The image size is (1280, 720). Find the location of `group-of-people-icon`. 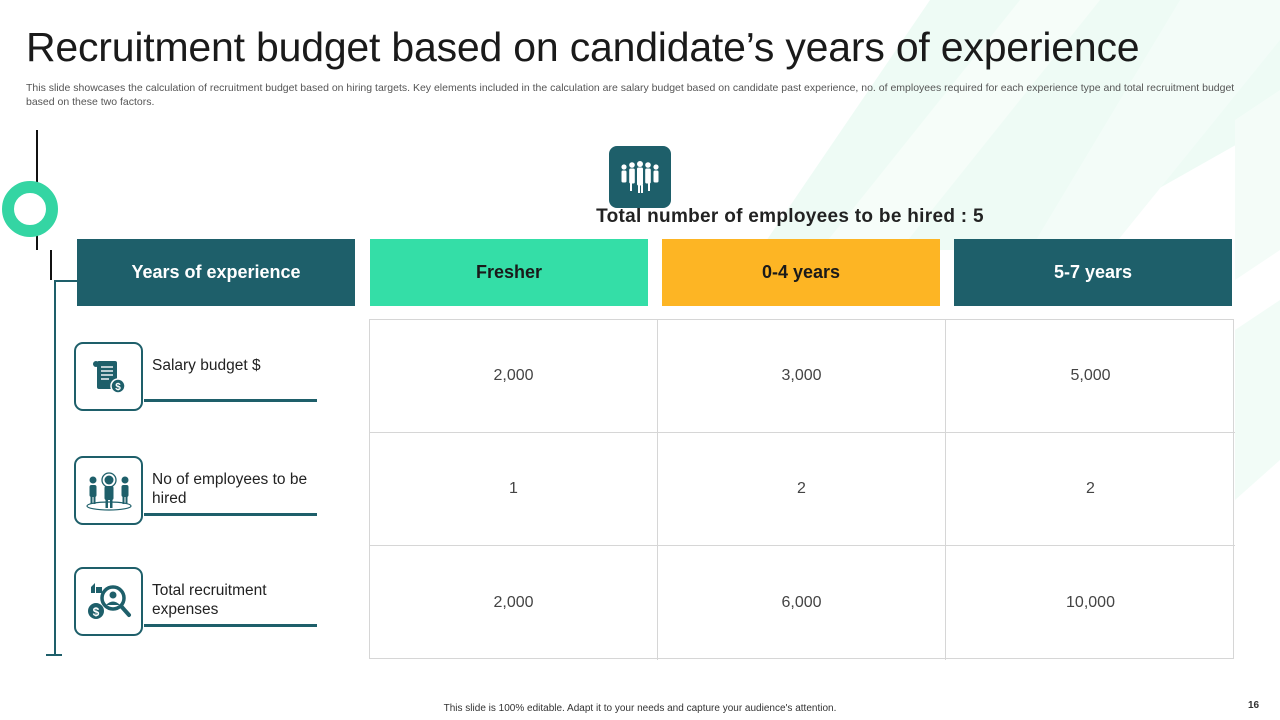

group-of-people-icon is located at coordinates (640, 177).